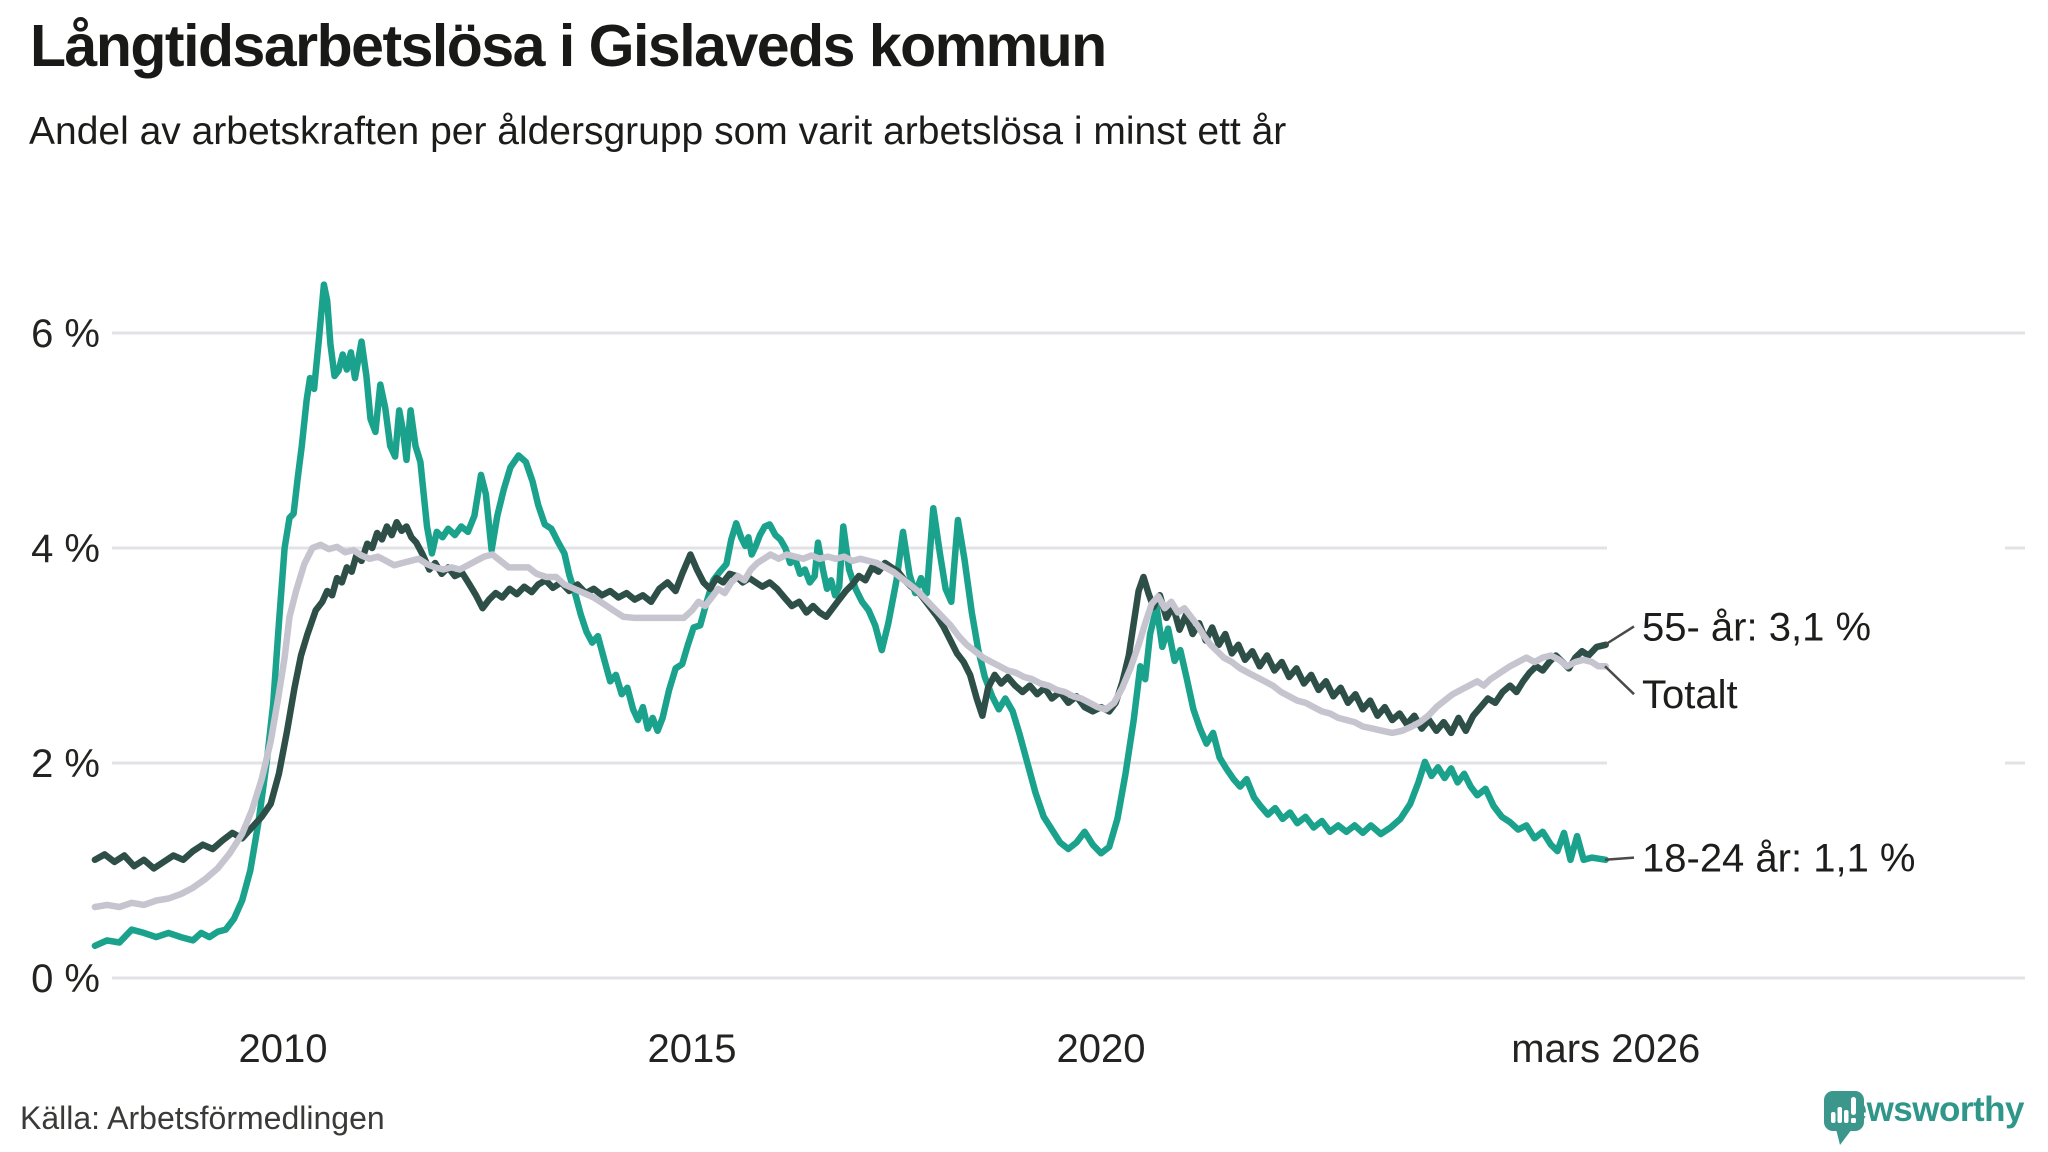 The image size is (2048, 1152). Describe the element at coordinates (1779, 859) in the screenshot. I see `series-end-label: 18-24 år: 1,1 %` at that location.